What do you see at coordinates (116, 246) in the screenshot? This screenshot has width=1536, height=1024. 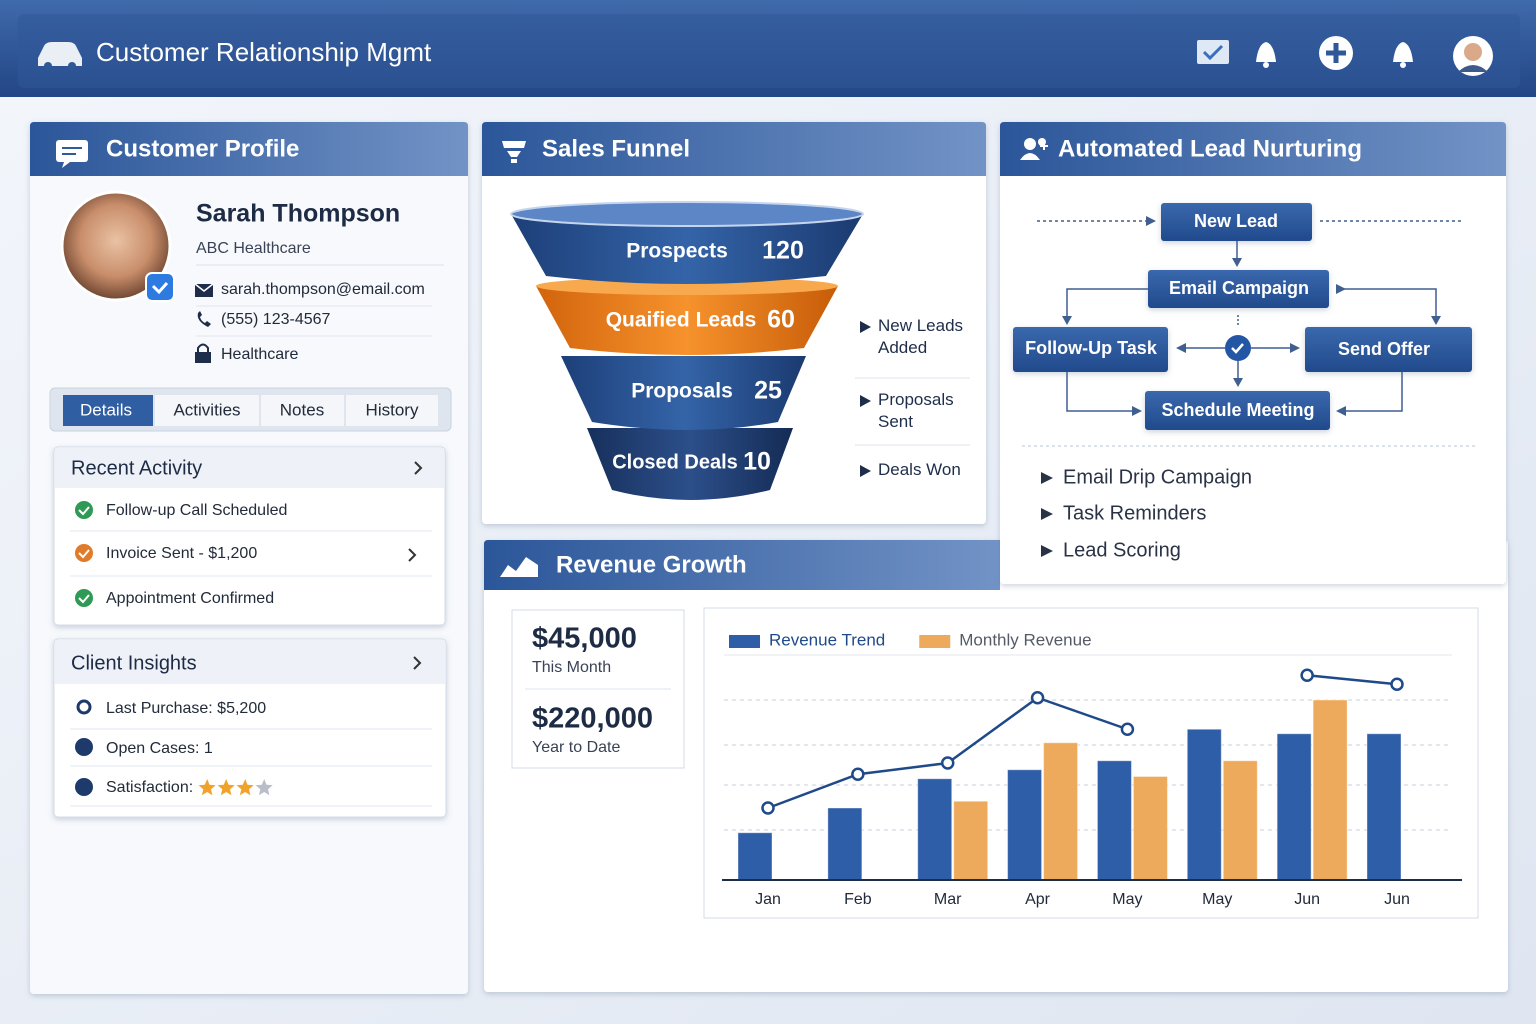 I see `profile-photo` at bounding box center [116, 246].